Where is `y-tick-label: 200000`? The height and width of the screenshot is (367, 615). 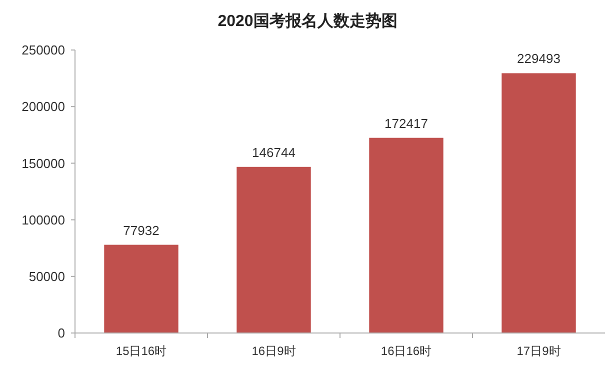 y-tick-label: 200000 is located at coordinates (43, 106).